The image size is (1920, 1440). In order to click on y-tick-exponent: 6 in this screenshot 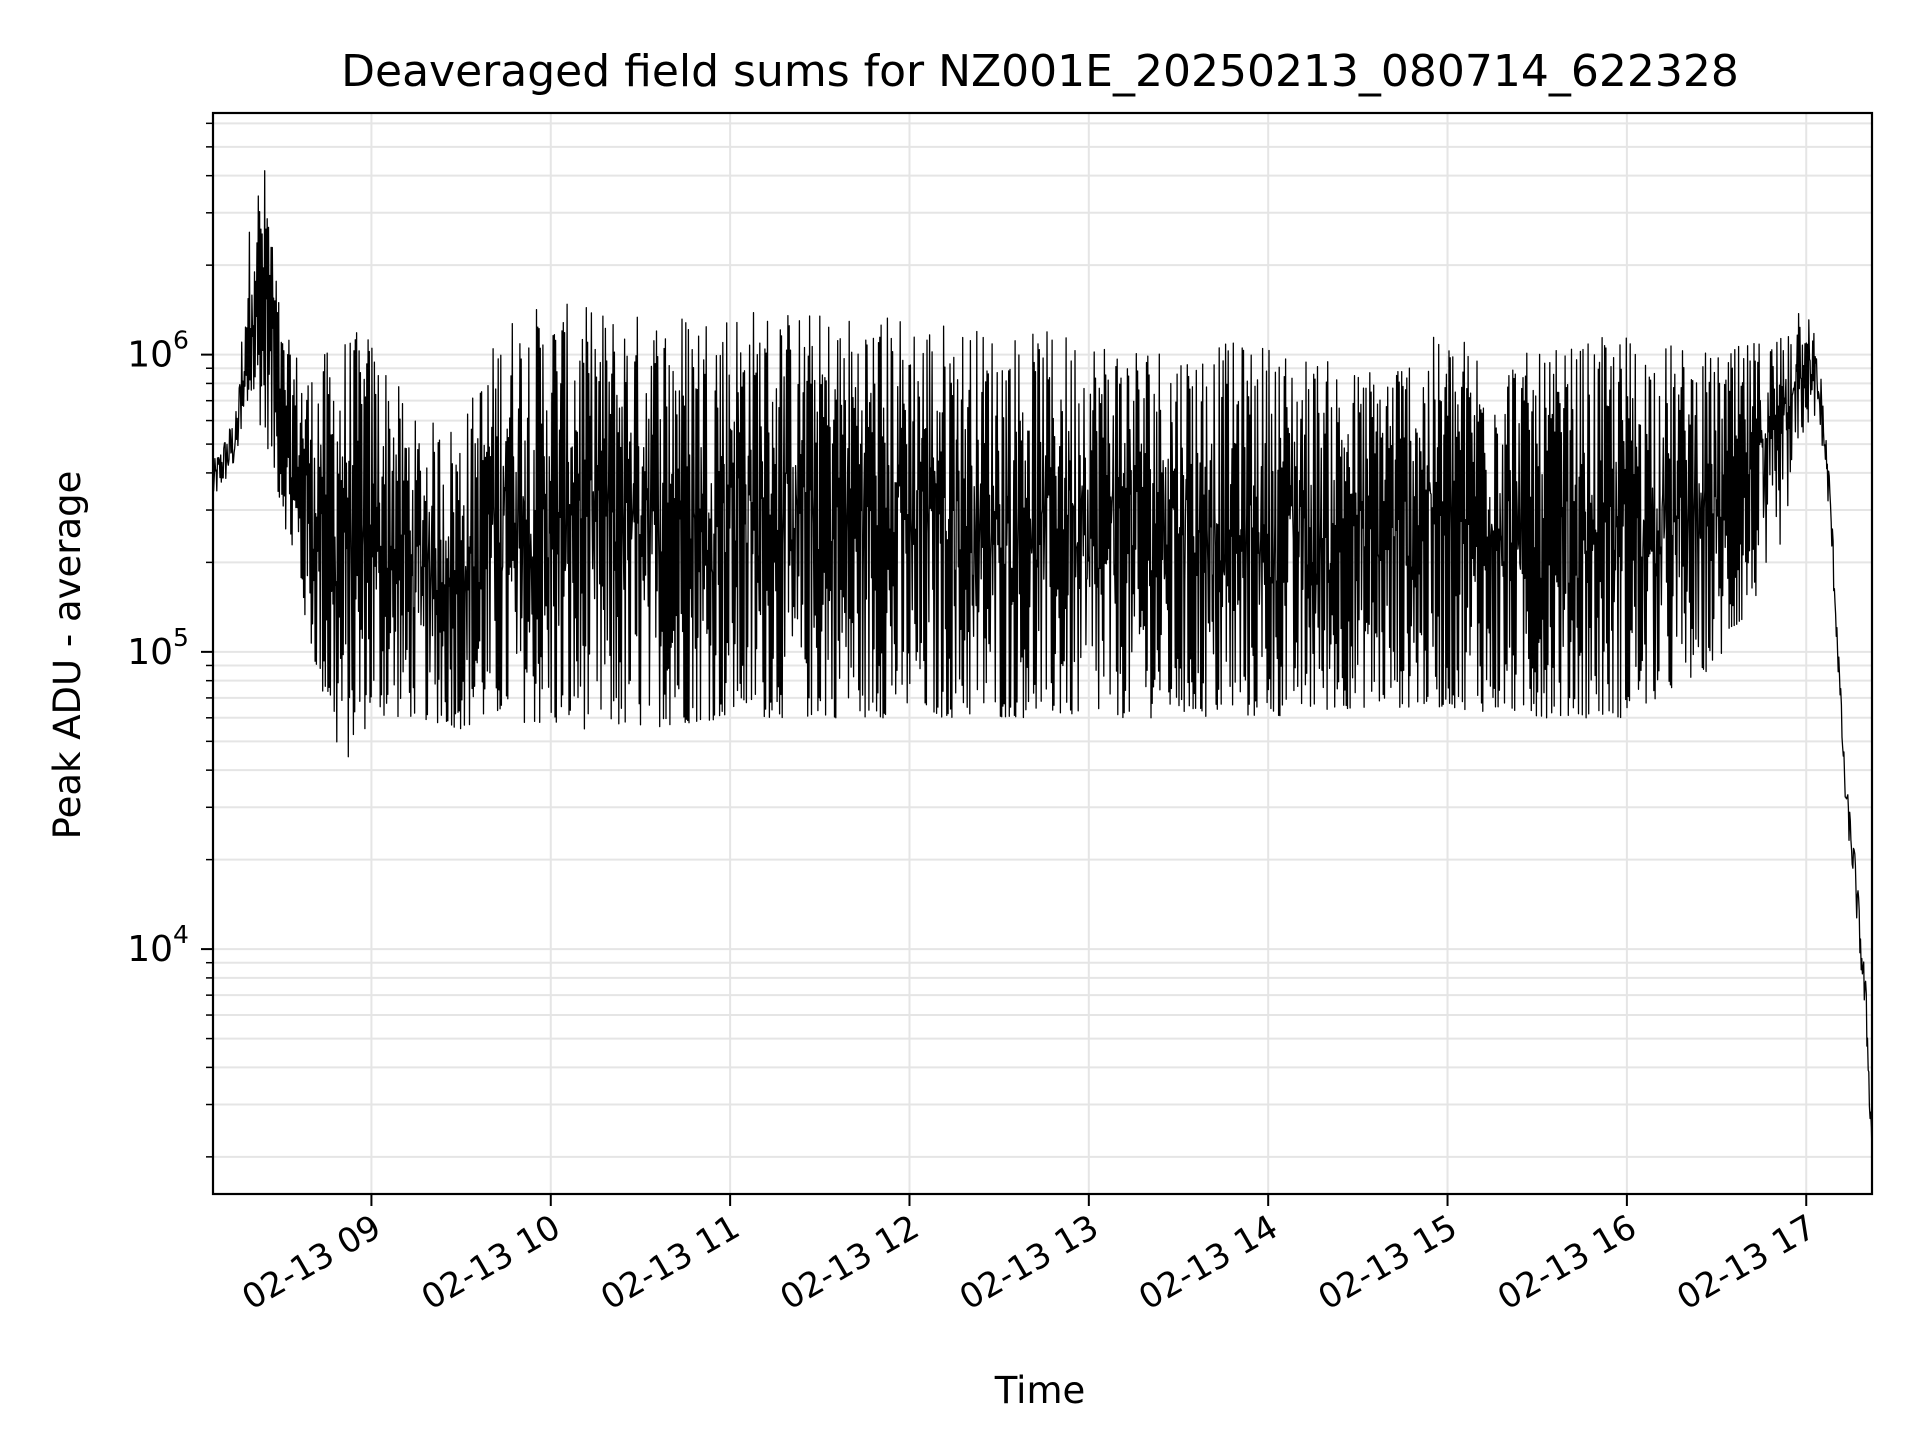, I will do `click(181, 340)`.